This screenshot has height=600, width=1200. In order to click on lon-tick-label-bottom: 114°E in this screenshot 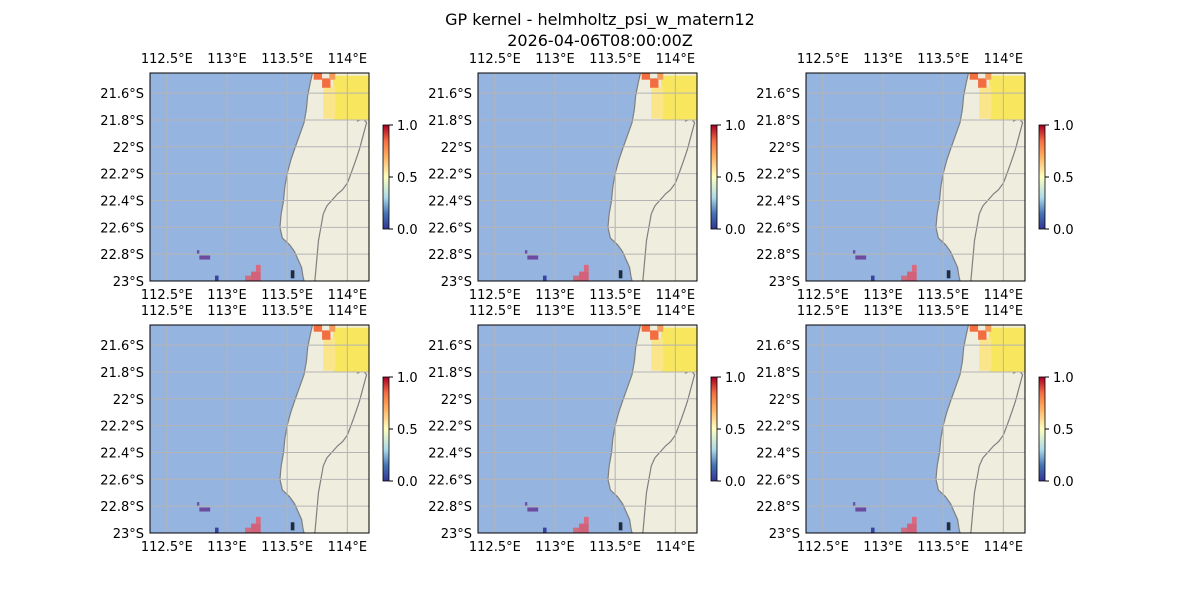, I will do `click(1004, 295)`.